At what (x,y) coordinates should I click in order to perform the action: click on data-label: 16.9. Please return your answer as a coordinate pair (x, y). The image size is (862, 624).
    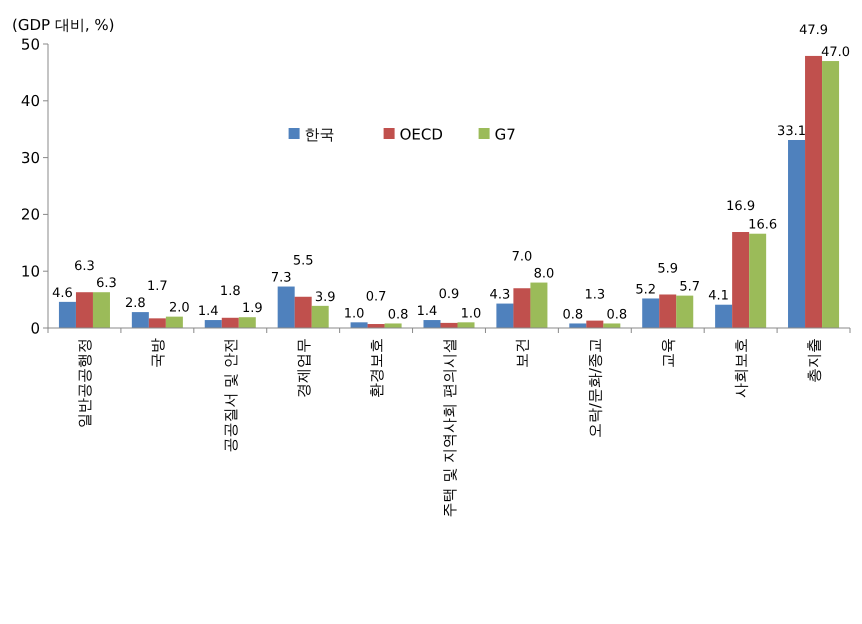
    Looking at the image, I should click on (741, 206).